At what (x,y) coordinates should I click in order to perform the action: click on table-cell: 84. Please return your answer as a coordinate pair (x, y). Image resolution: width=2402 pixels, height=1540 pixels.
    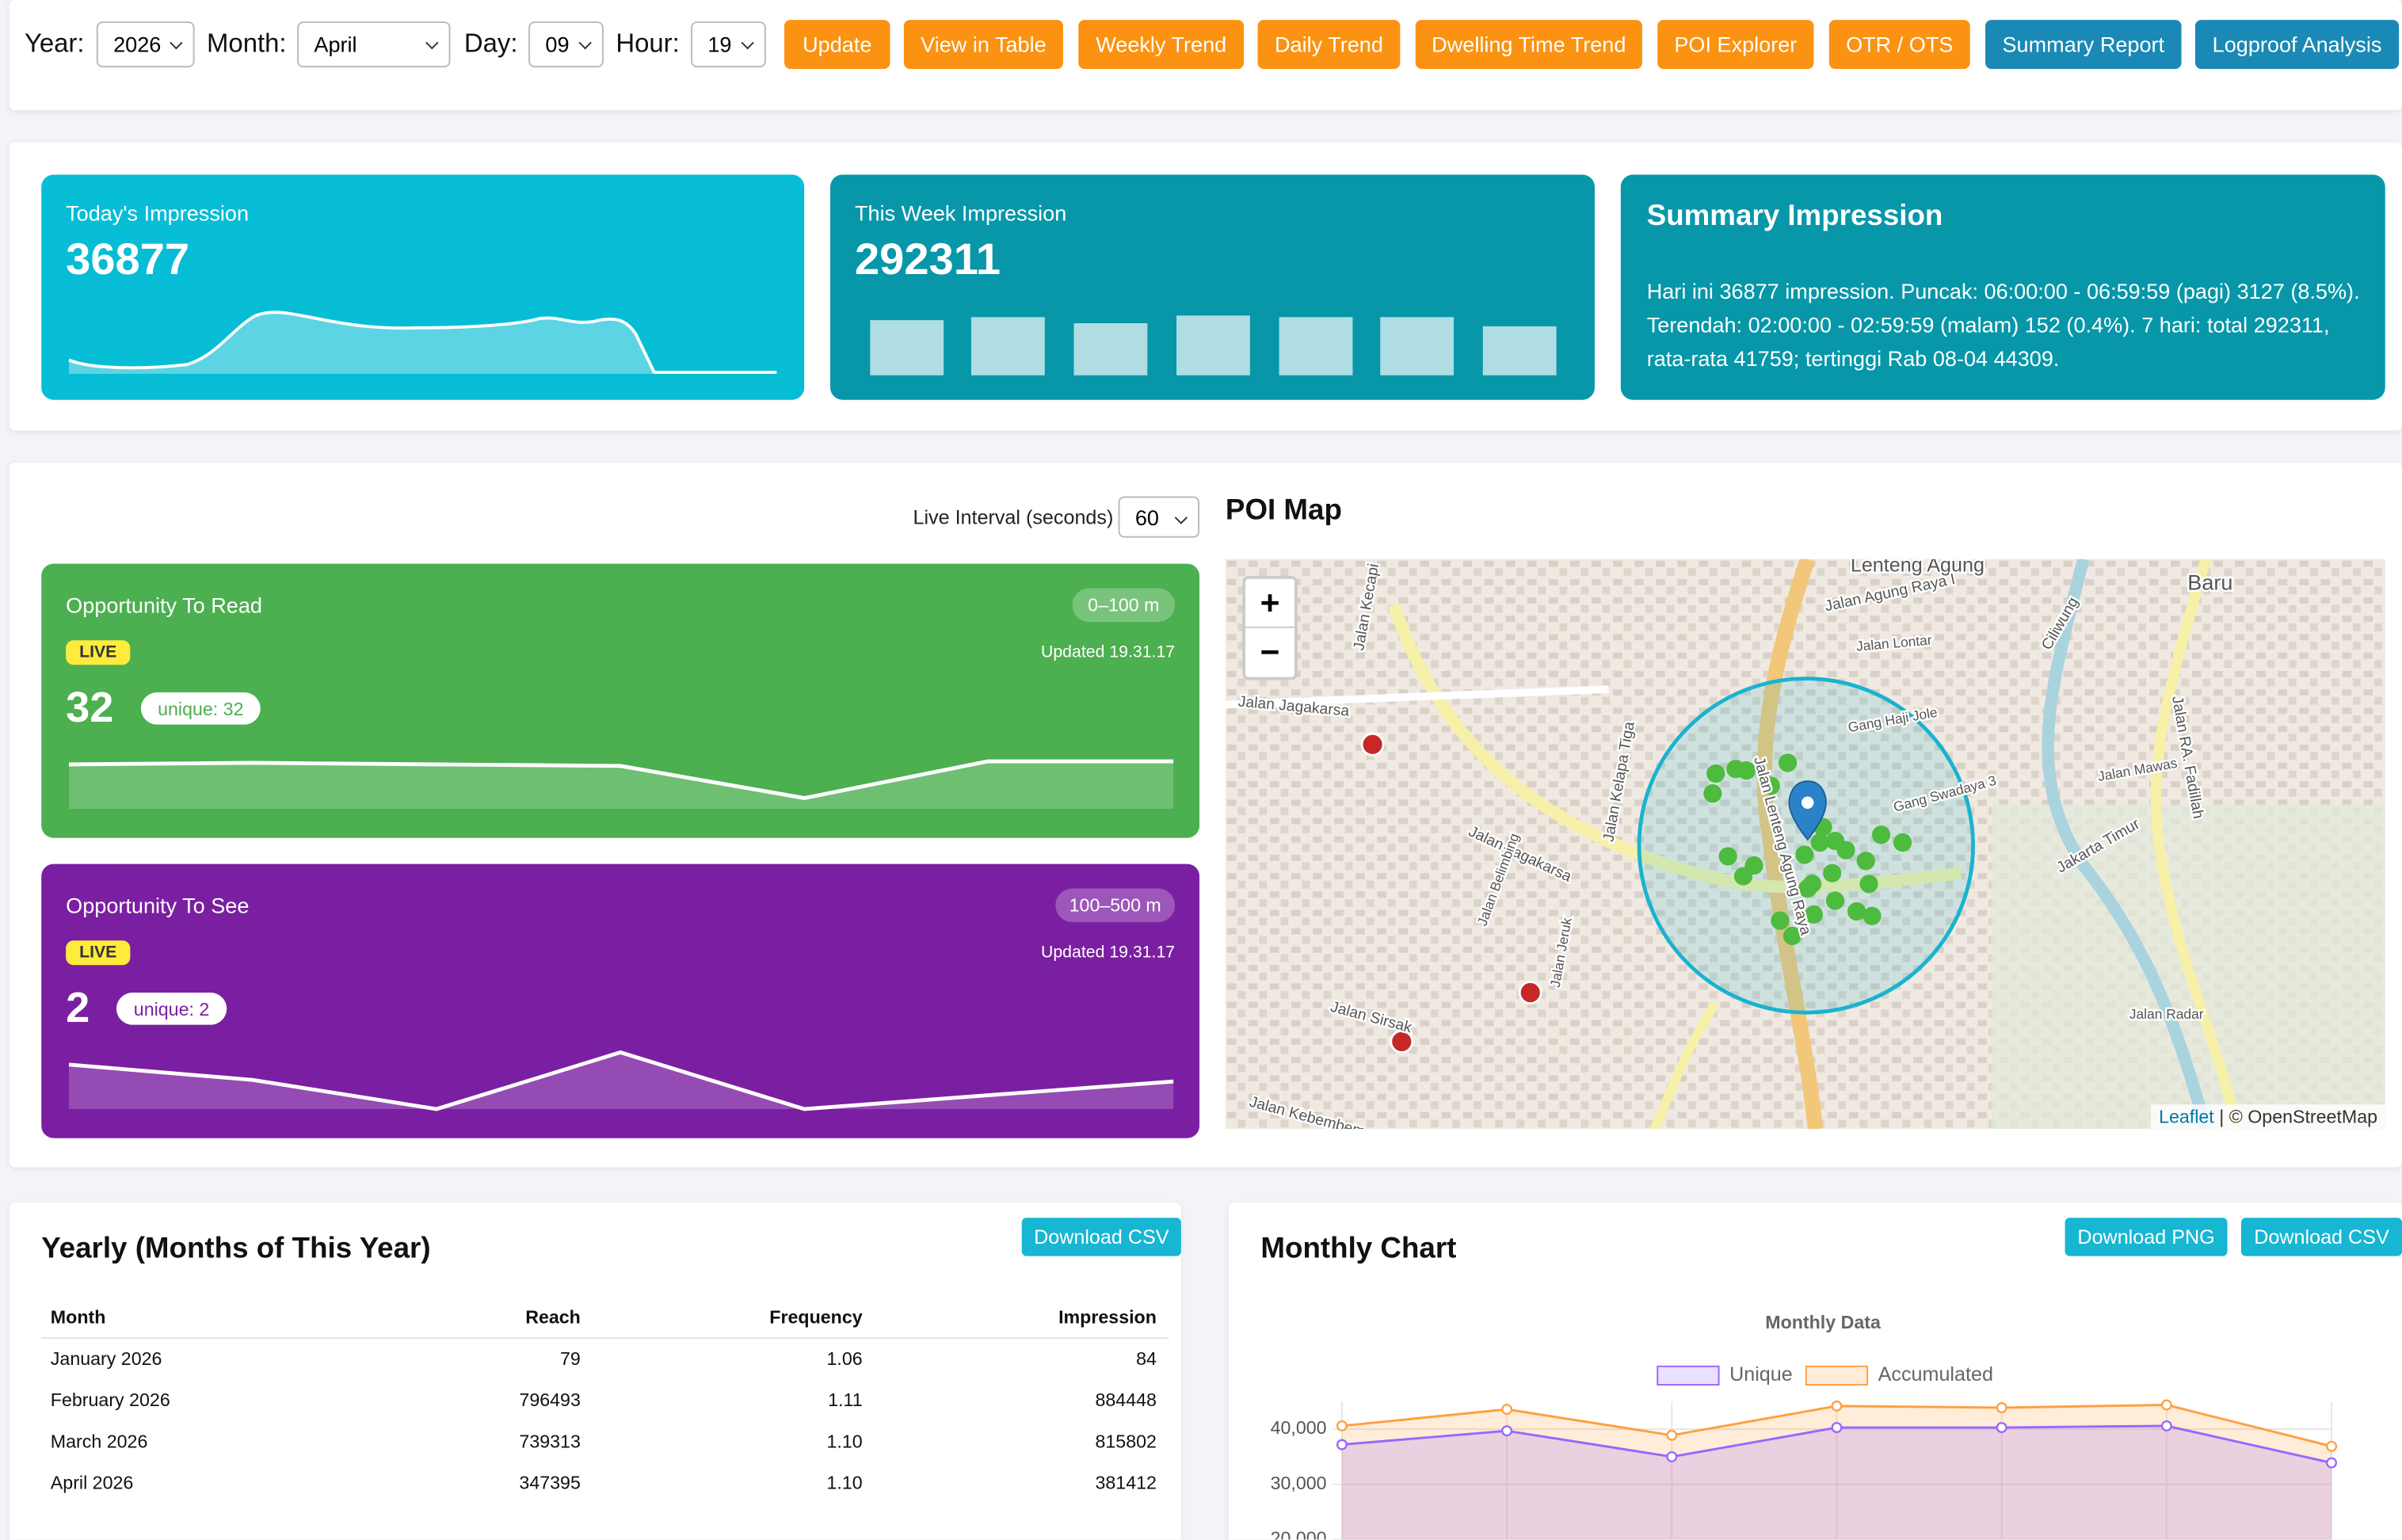
    Looking at the image, I should click on (1146, 1359).